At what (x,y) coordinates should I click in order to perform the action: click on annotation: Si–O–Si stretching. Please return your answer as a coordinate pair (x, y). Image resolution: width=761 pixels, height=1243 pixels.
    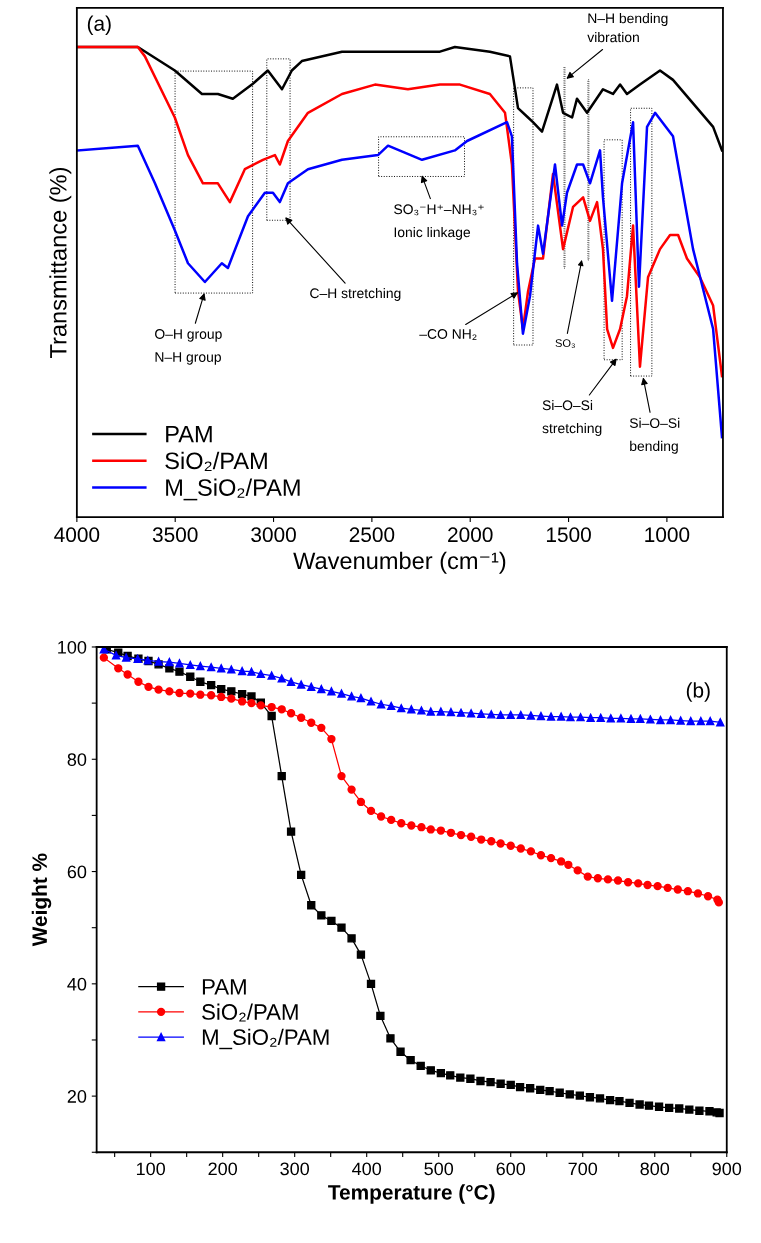
    Looking at the image, I should click on (572, 417).